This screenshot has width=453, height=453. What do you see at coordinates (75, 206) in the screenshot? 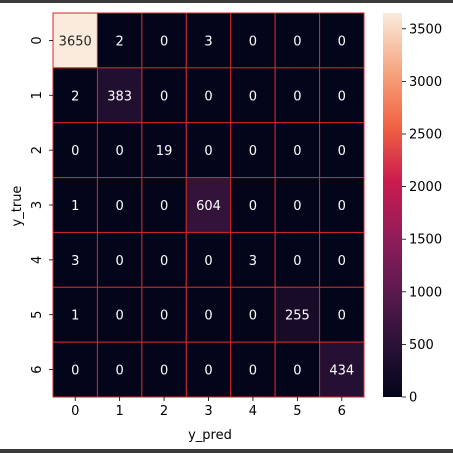
I see `cell-value-label: 1` at bounding box center [75, 206].